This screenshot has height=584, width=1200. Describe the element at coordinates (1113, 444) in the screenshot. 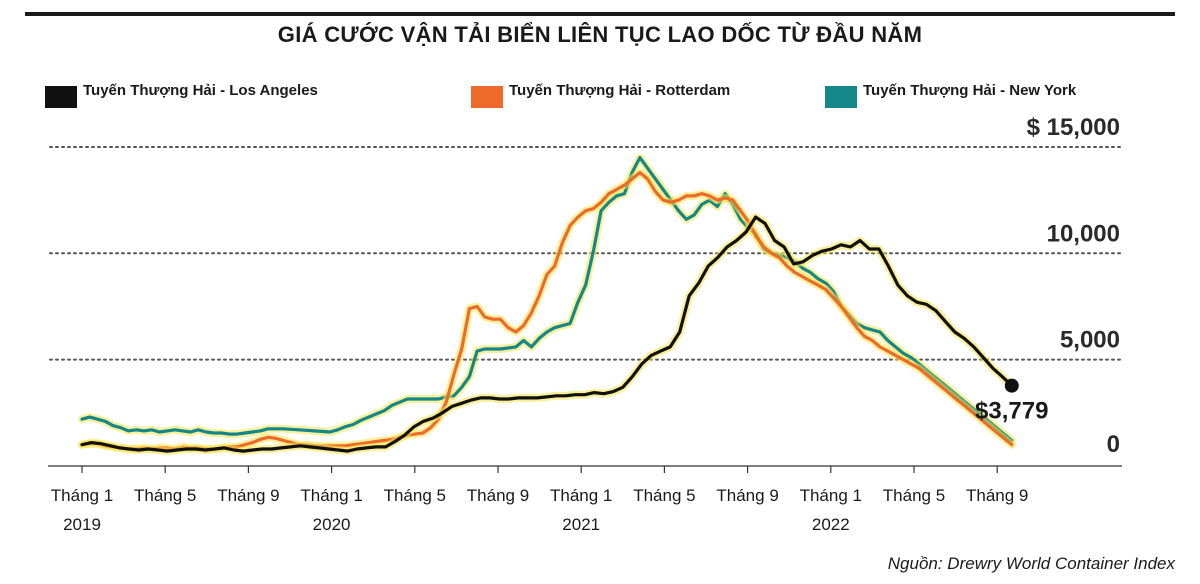

I see `y-tick-label-0: 0` at that location.